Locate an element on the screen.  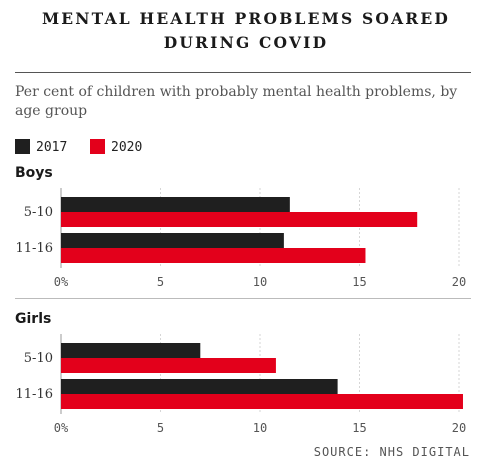
chart-title-line-2: DURING COVID is located at coordinates (246, 43).